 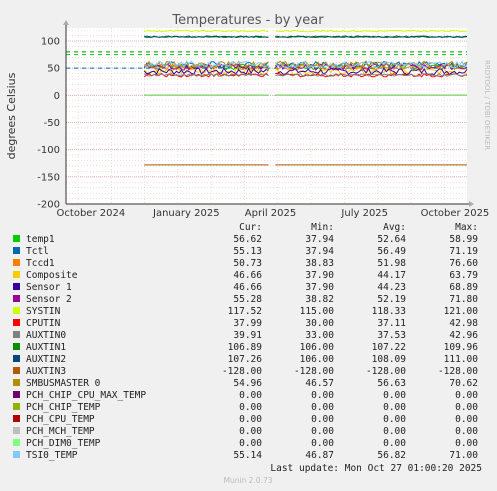 I want to click on legend-swatch-tctl, so click(x=16, y=250).